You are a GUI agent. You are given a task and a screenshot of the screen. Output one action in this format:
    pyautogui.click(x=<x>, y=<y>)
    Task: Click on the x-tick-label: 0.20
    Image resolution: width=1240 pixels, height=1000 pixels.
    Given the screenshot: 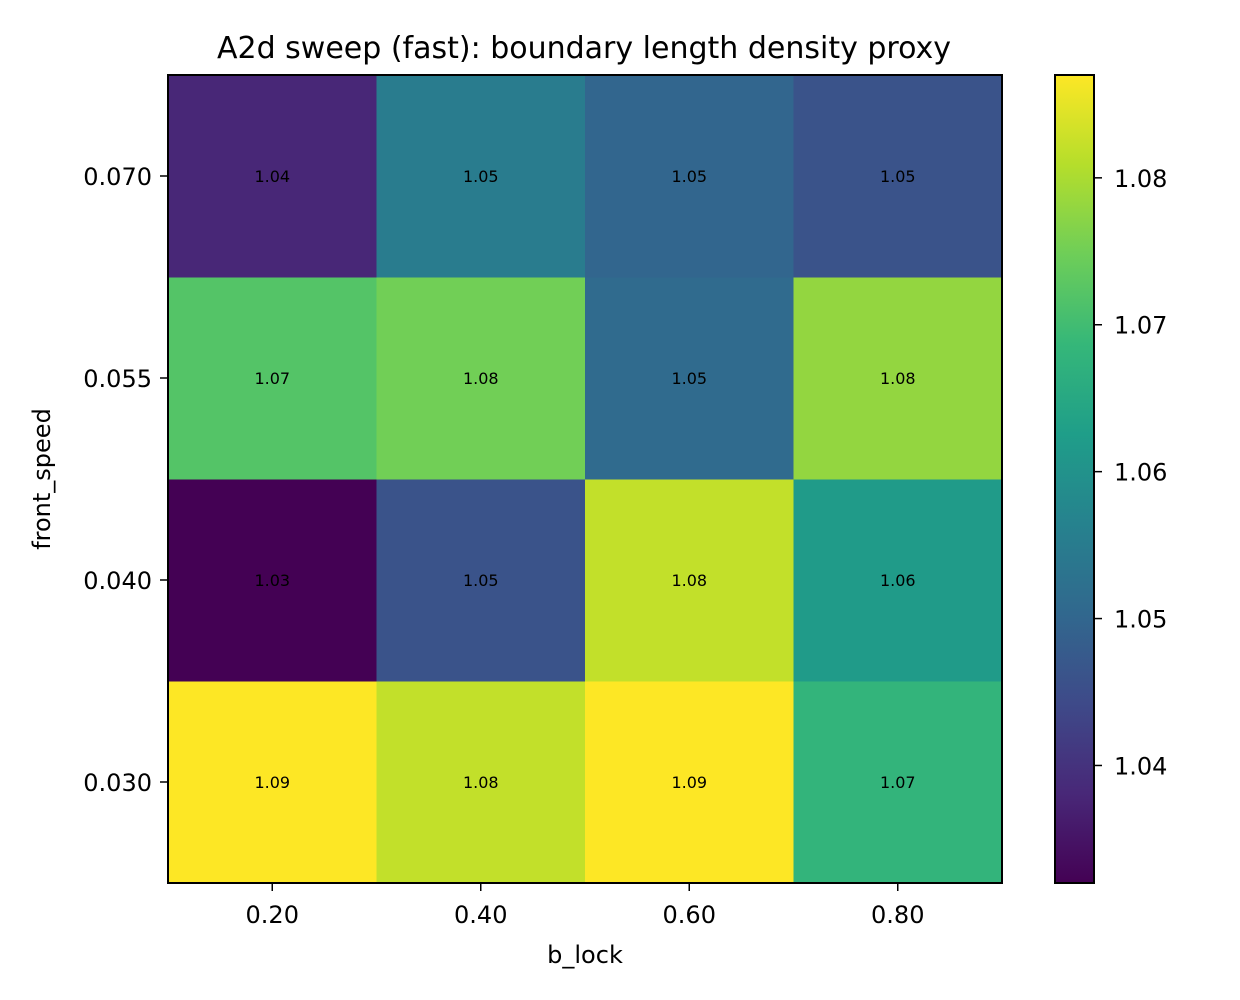 What is the action you would take?
    pyautogui.click(x=272, y=915)
    